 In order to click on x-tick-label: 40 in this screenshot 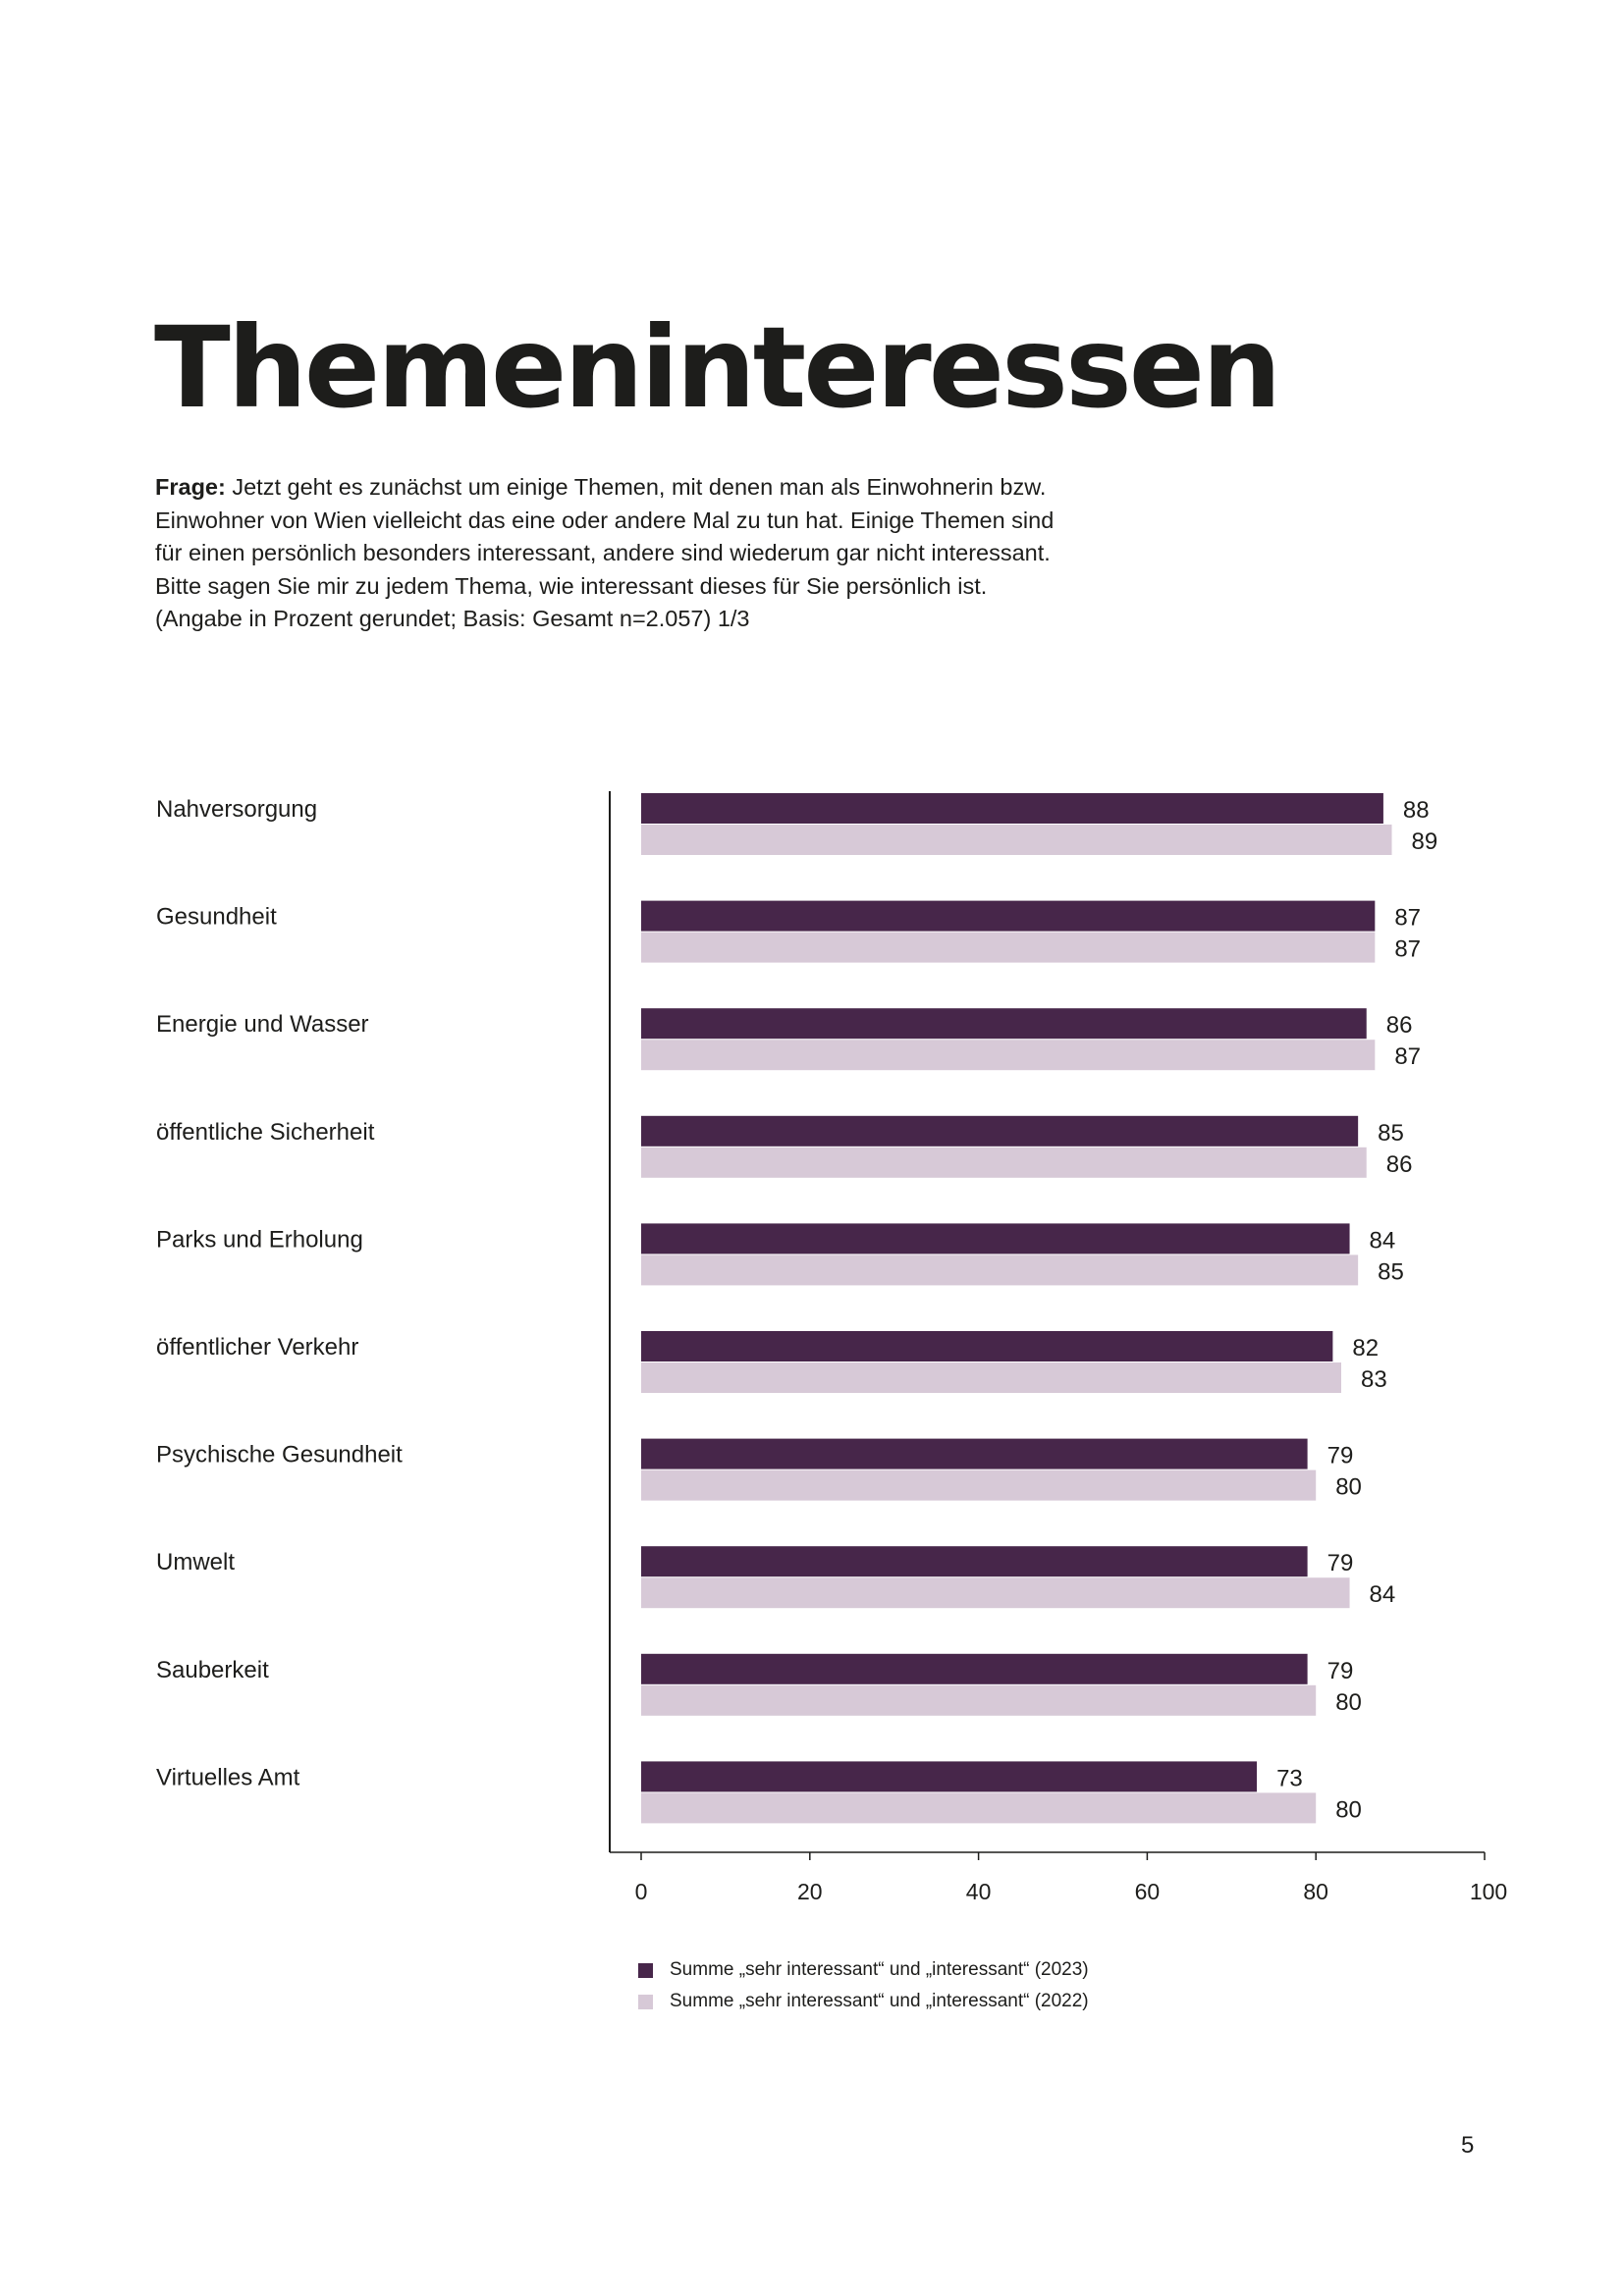, I will do `click(979, 1891)`.